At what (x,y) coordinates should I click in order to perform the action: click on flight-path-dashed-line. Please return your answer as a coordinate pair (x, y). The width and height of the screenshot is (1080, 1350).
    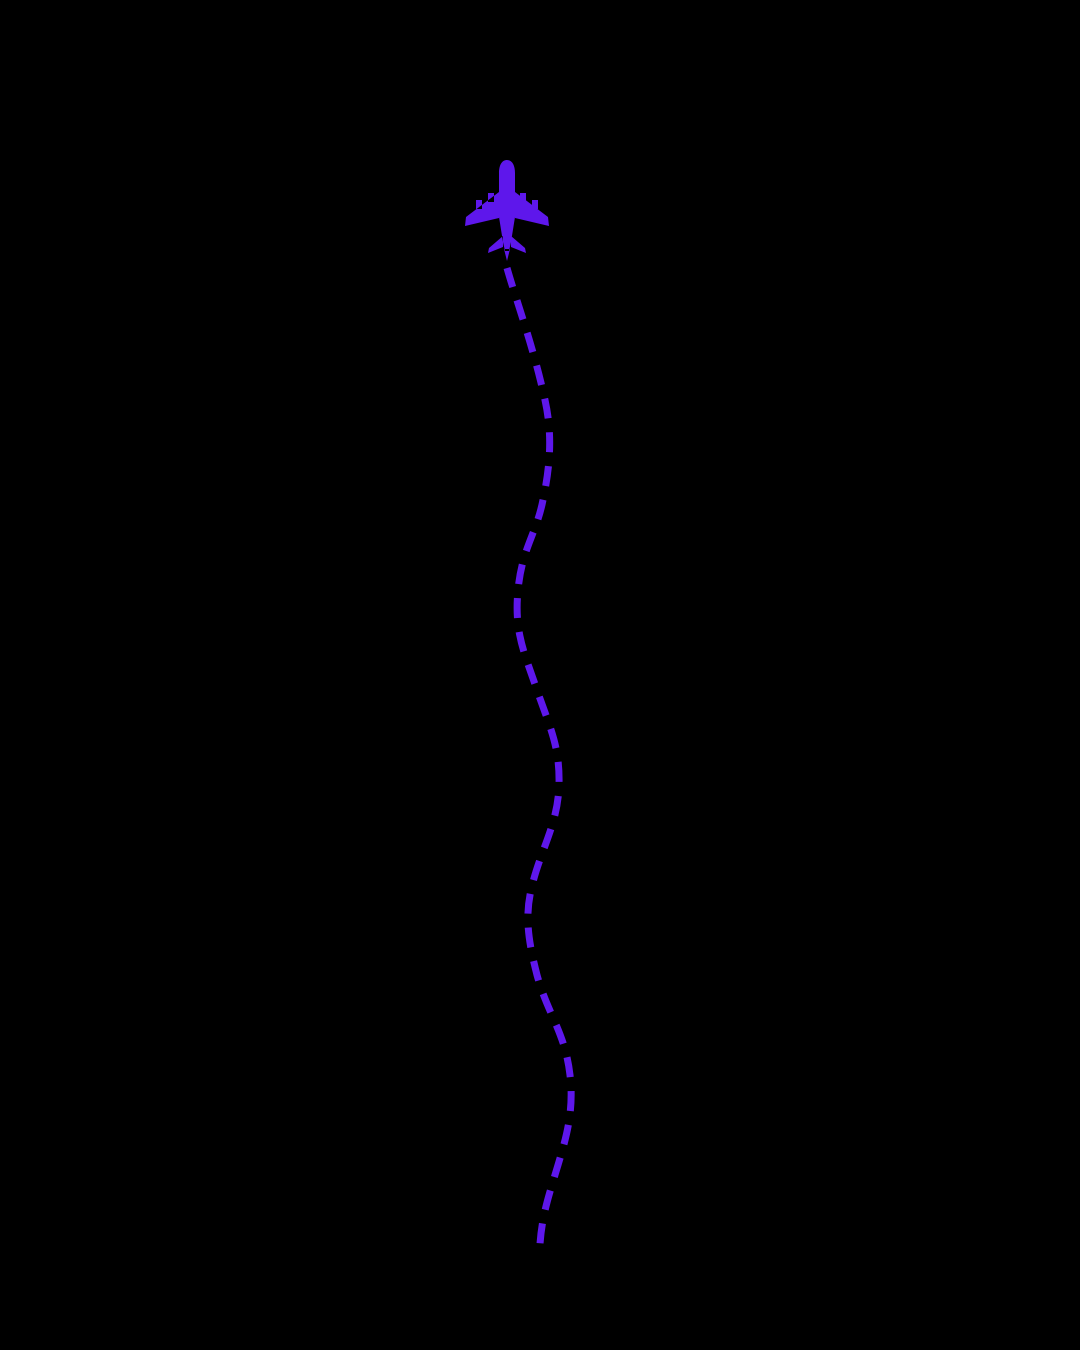
    Looking at the image, I should click on (539, 756).